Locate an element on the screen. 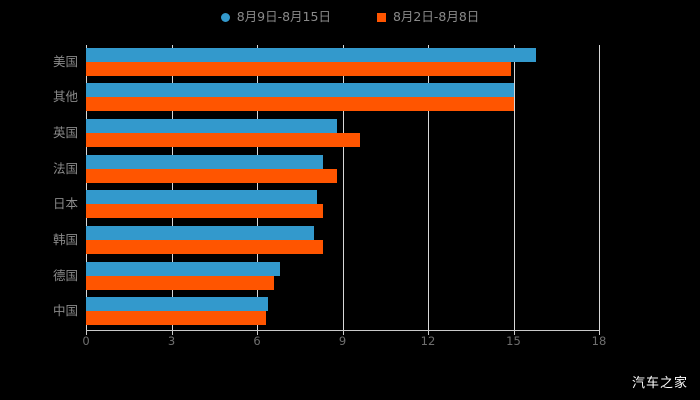 The width and height of the screenshot is (700, 400). y-axis-category-label: 法国 is located at coordinates (65, 168).